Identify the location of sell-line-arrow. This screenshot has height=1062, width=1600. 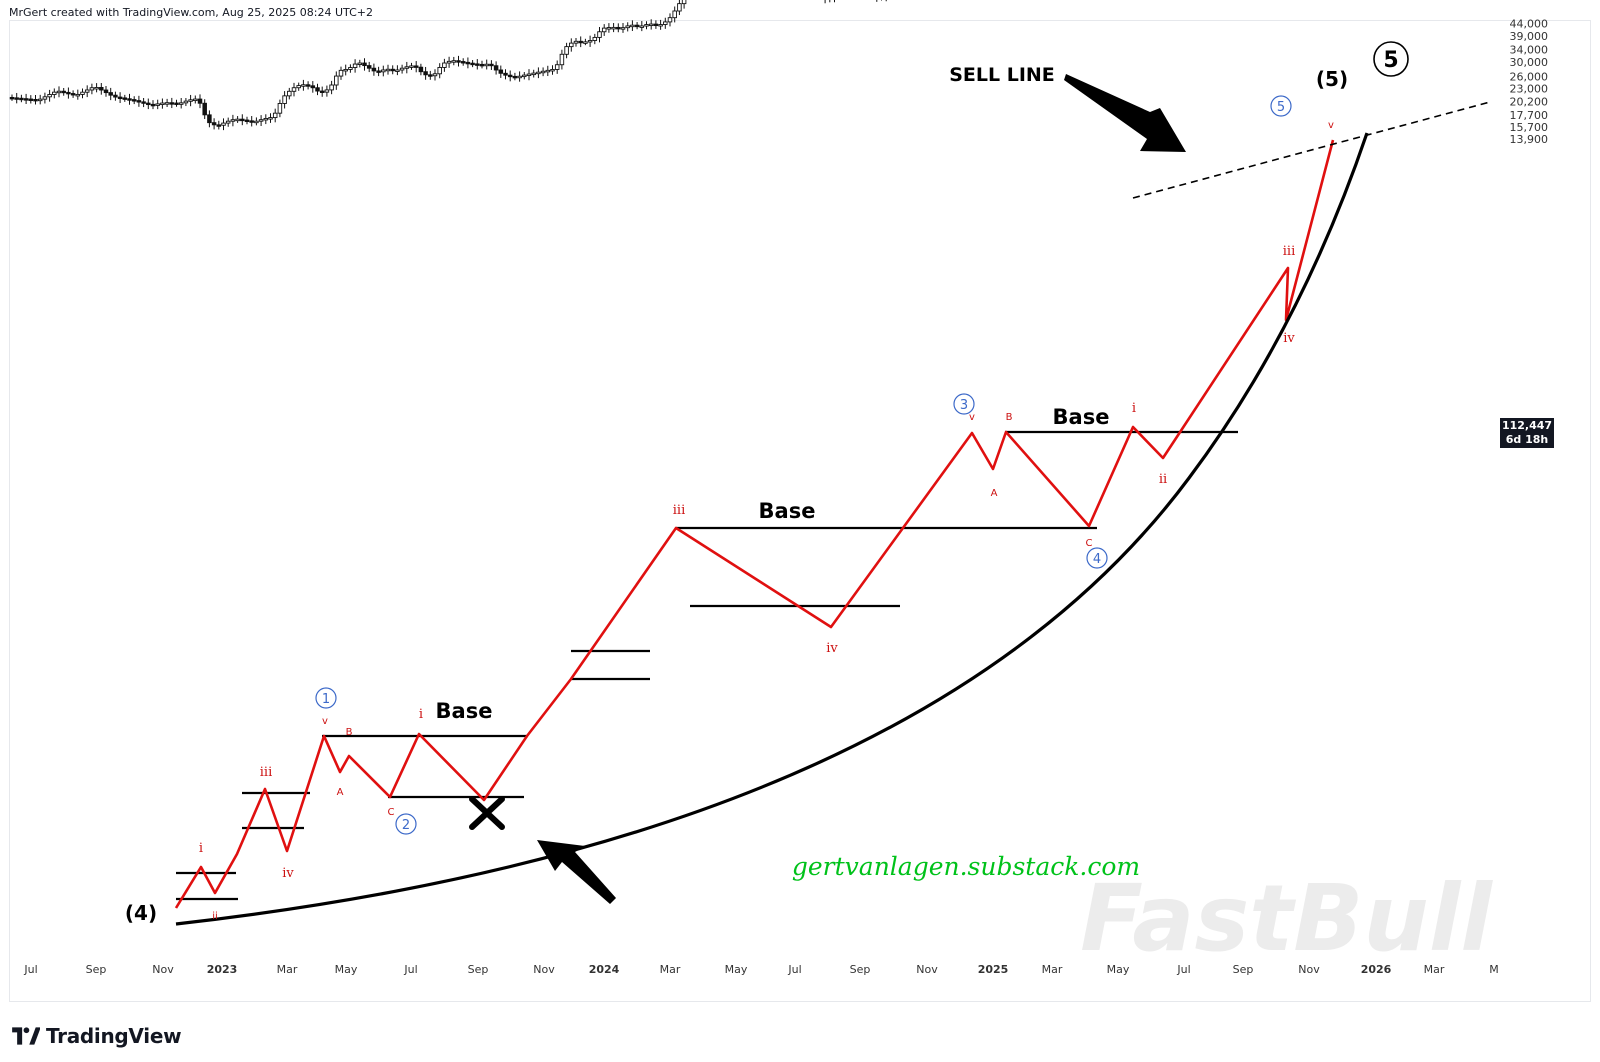
(1125, 113).